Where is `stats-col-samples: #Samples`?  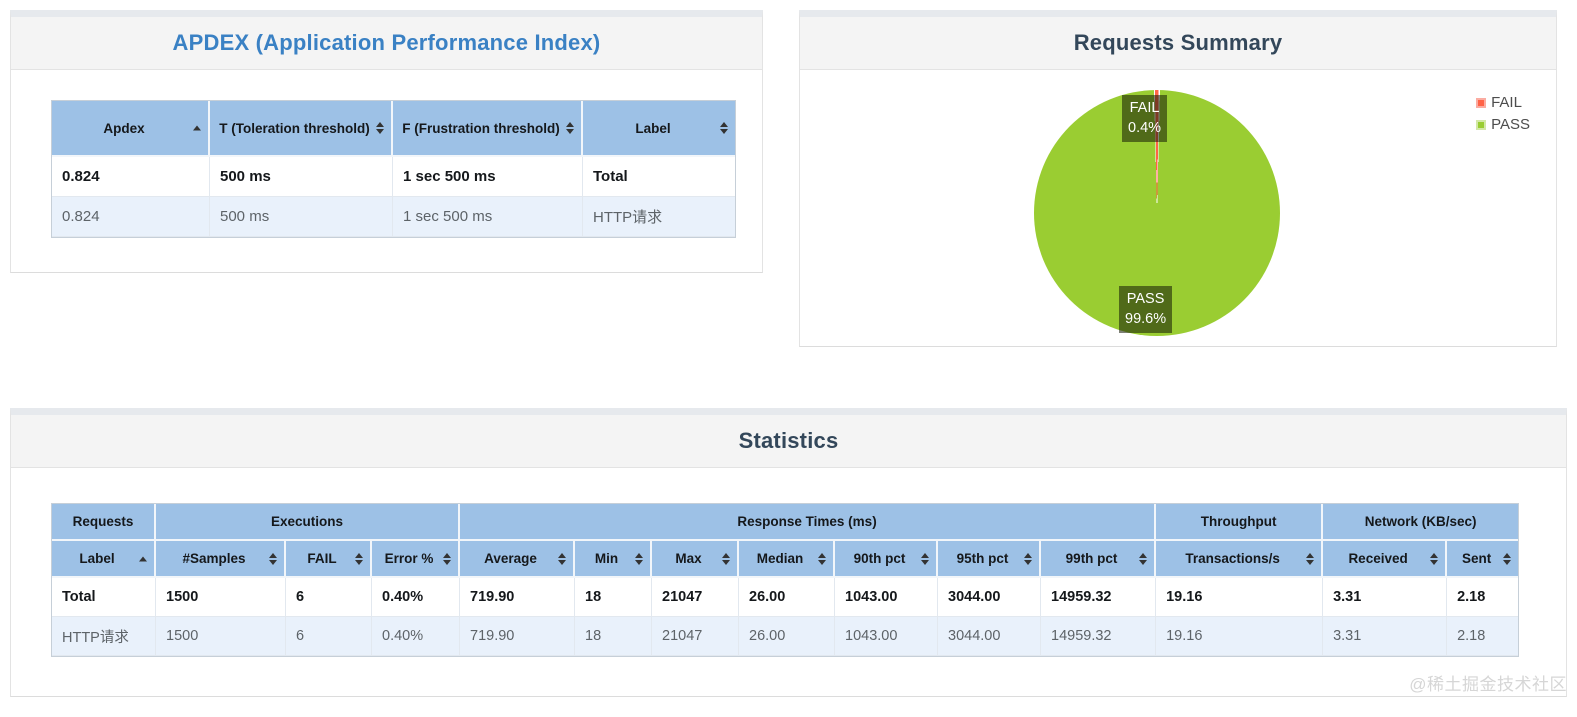 stats-col-samples: #Samples is located at coordinates (221, 559).